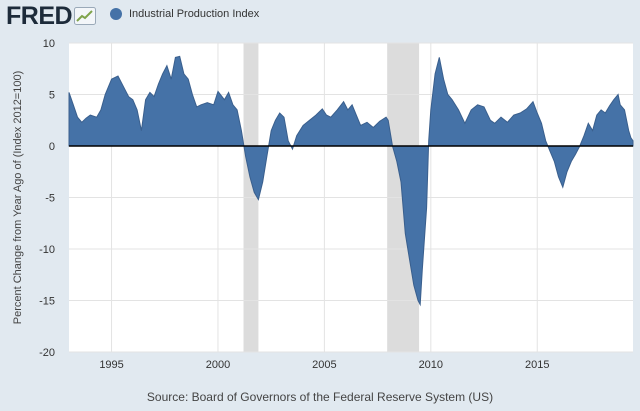  I want to click on graph-icon, so click(85, 16).